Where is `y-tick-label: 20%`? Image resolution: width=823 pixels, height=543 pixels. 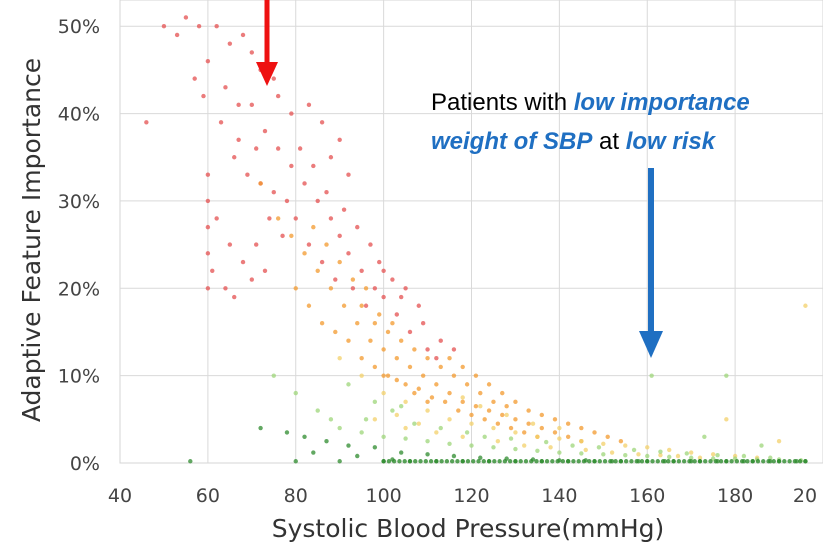 y-tick-label: 20% is located at coordinates (79, 289).